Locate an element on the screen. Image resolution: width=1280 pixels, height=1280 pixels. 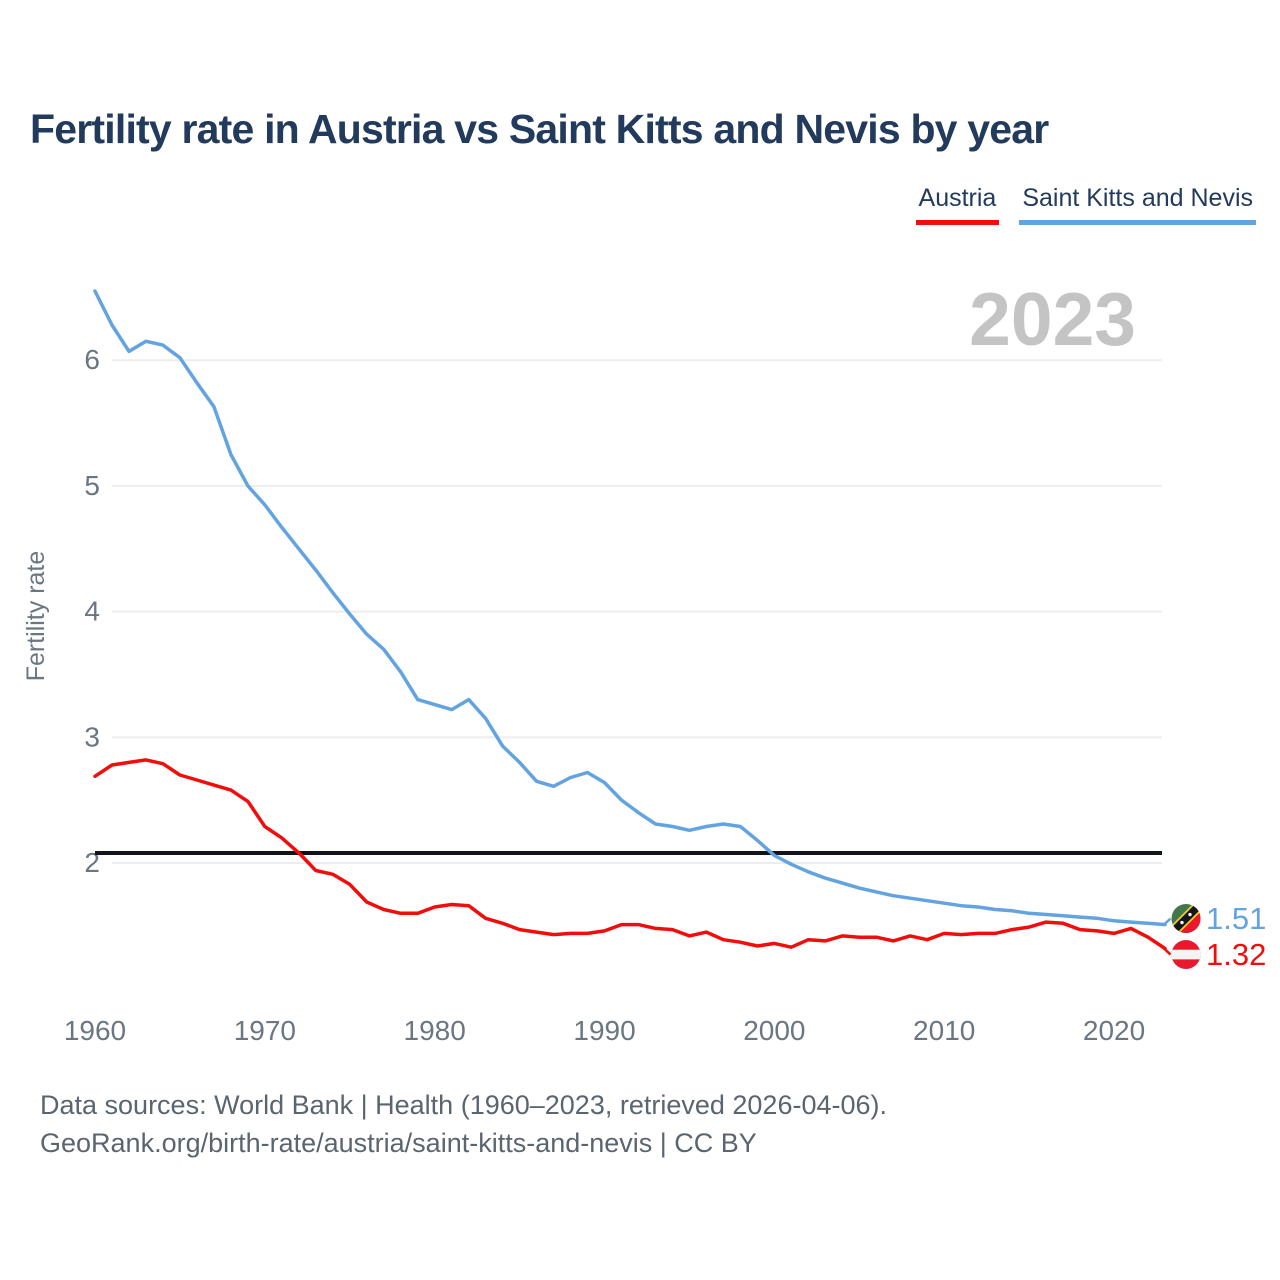
saint-kitts-and-nevis-flag-icon is located at coordinates (1186, 919).